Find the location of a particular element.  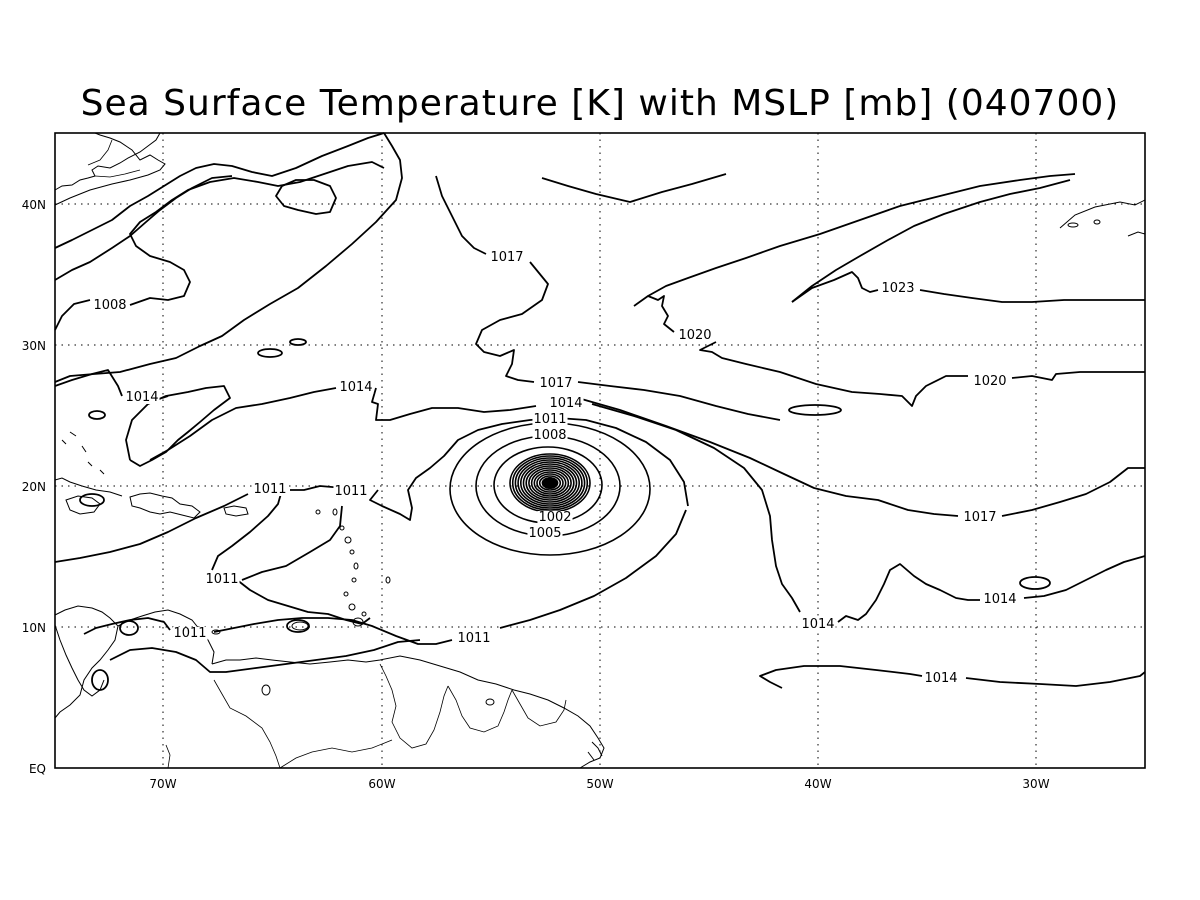

contour-label: 1008 is located at coordinates (109, 305).